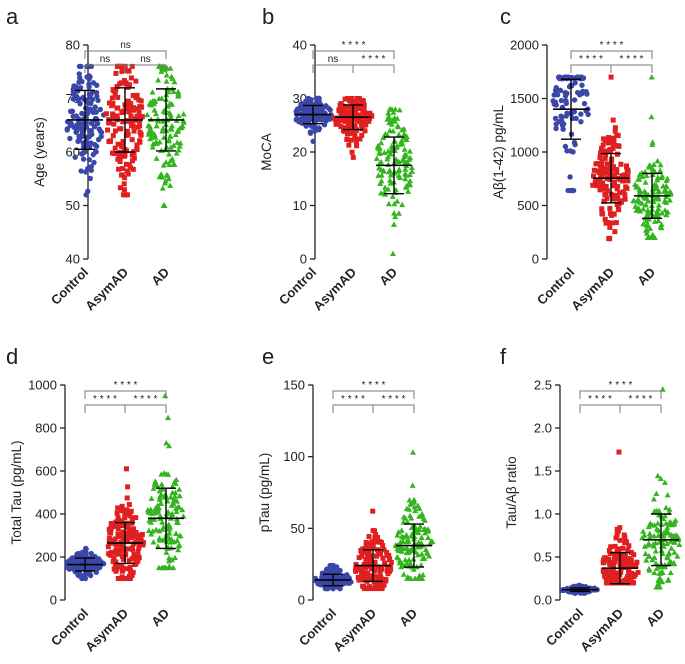 Image resolution: width=685 pixels, height=664 pixels. Describe the element at coordinates (543, 428) in the screenshot. I see `y-tick-label: 2.0` at that location.